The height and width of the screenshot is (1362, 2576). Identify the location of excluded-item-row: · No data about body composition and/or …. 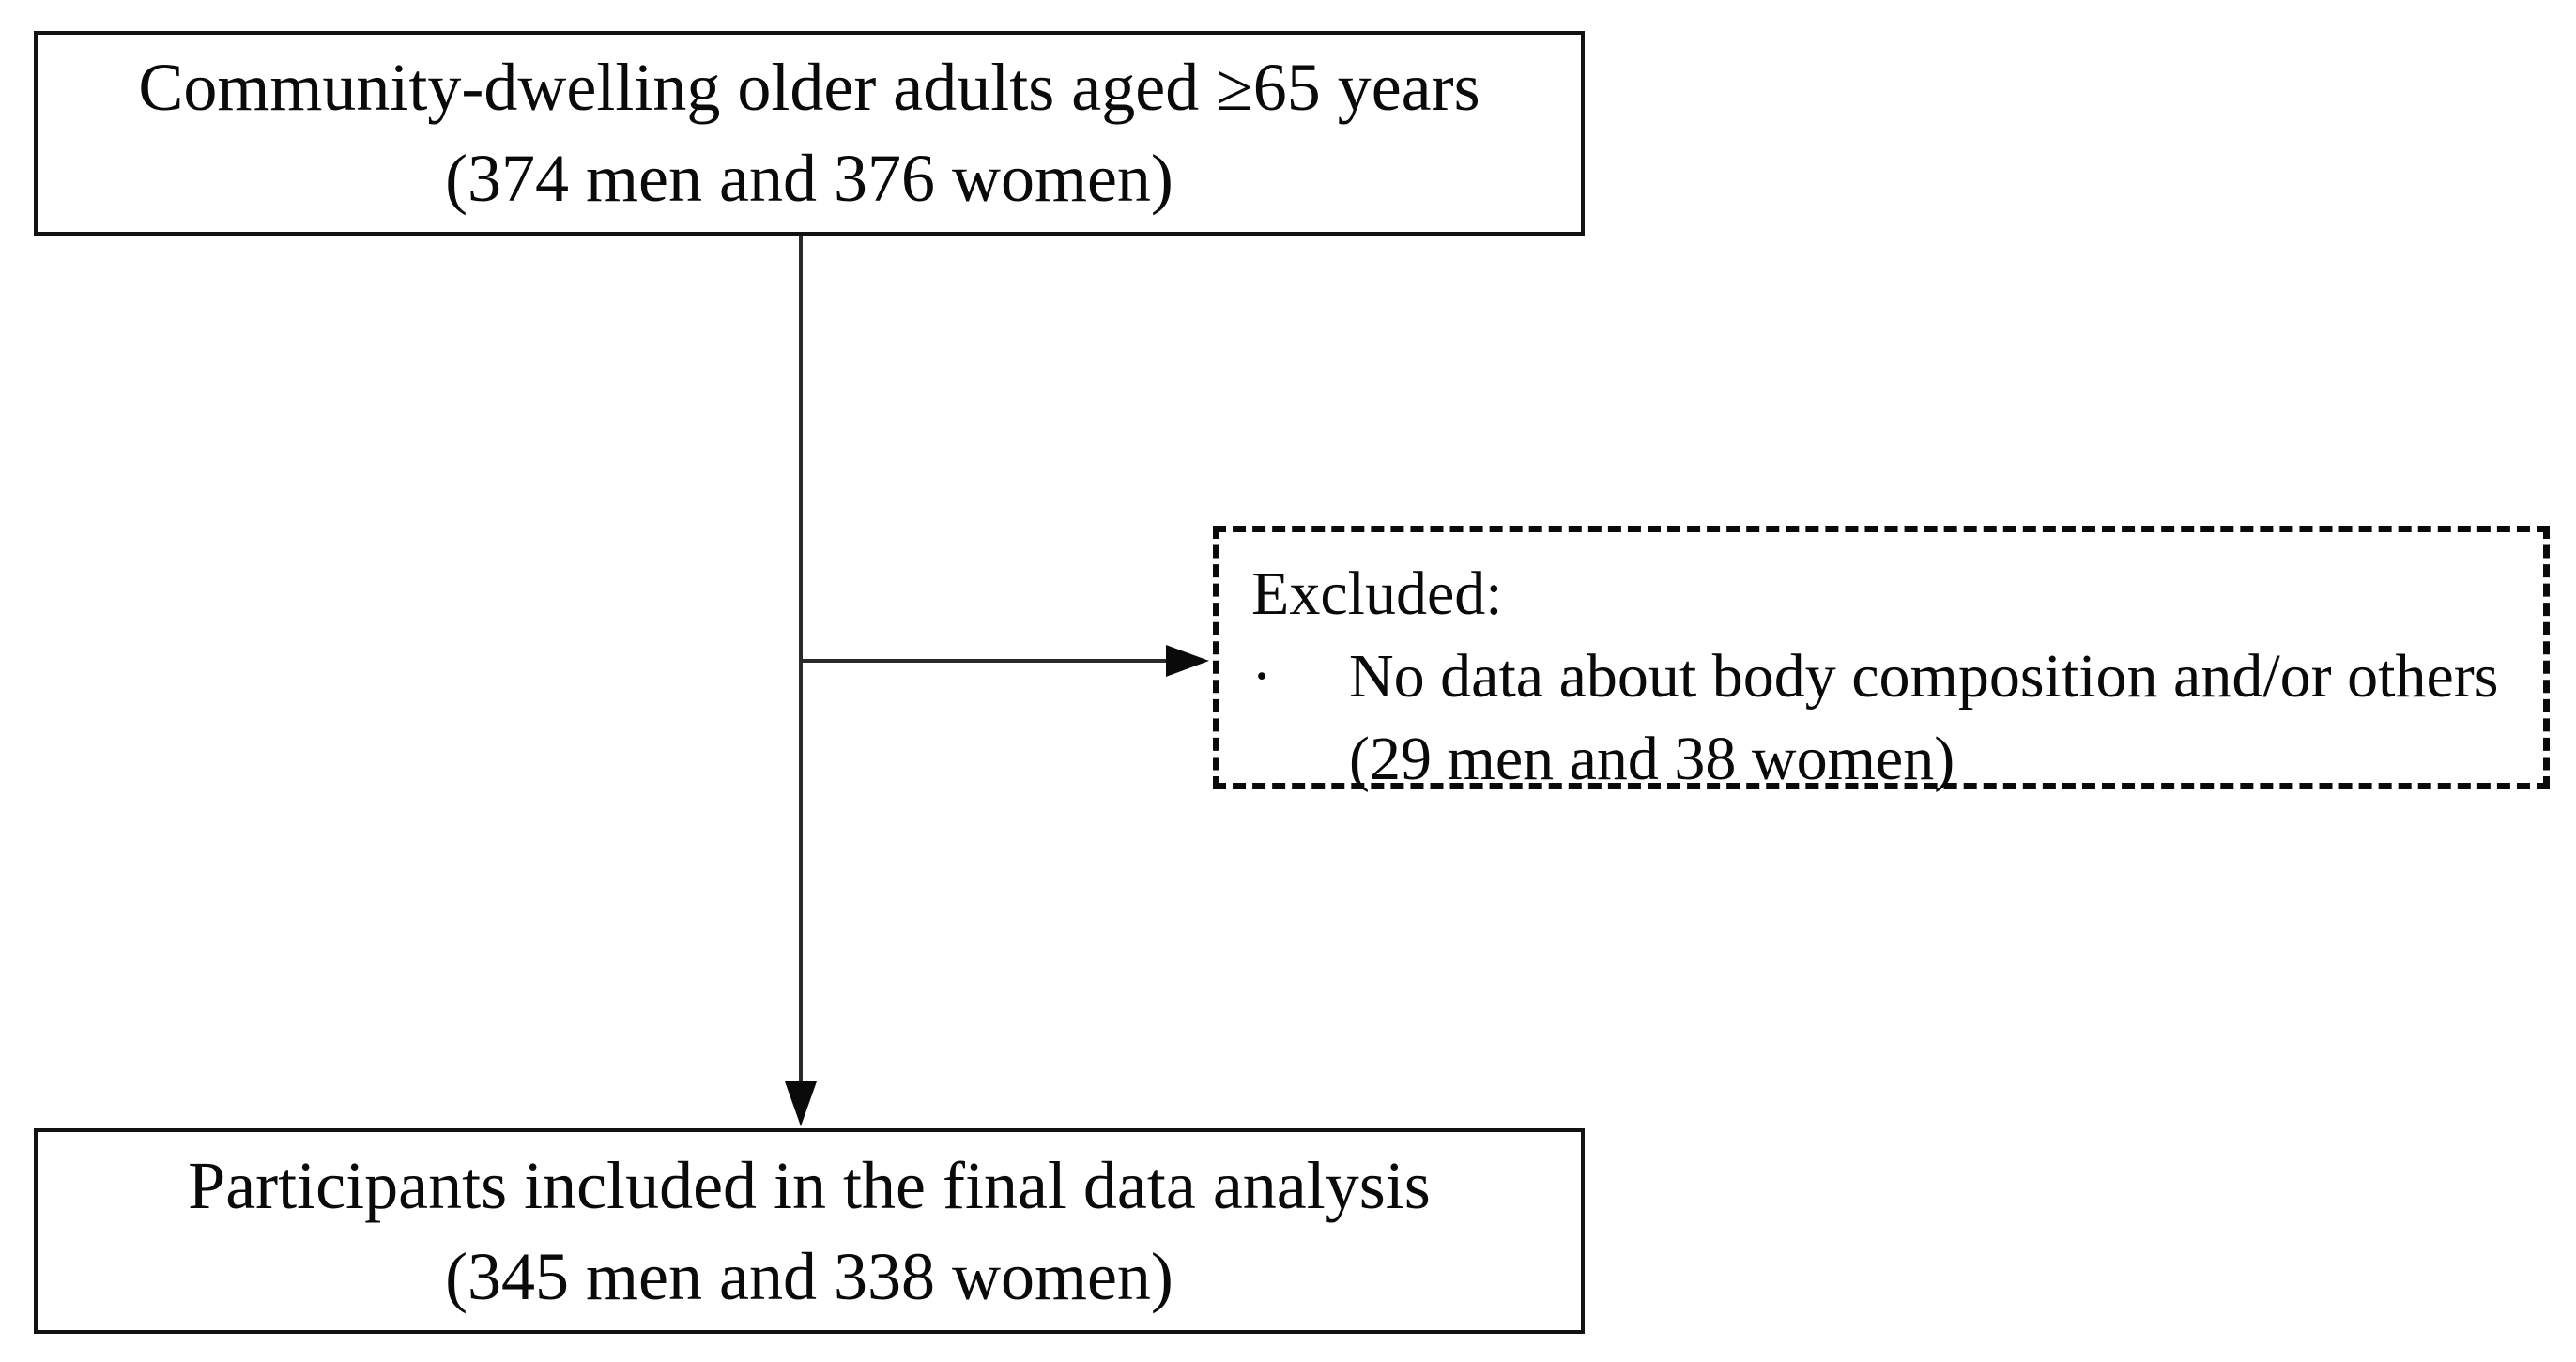
(1883, 676).